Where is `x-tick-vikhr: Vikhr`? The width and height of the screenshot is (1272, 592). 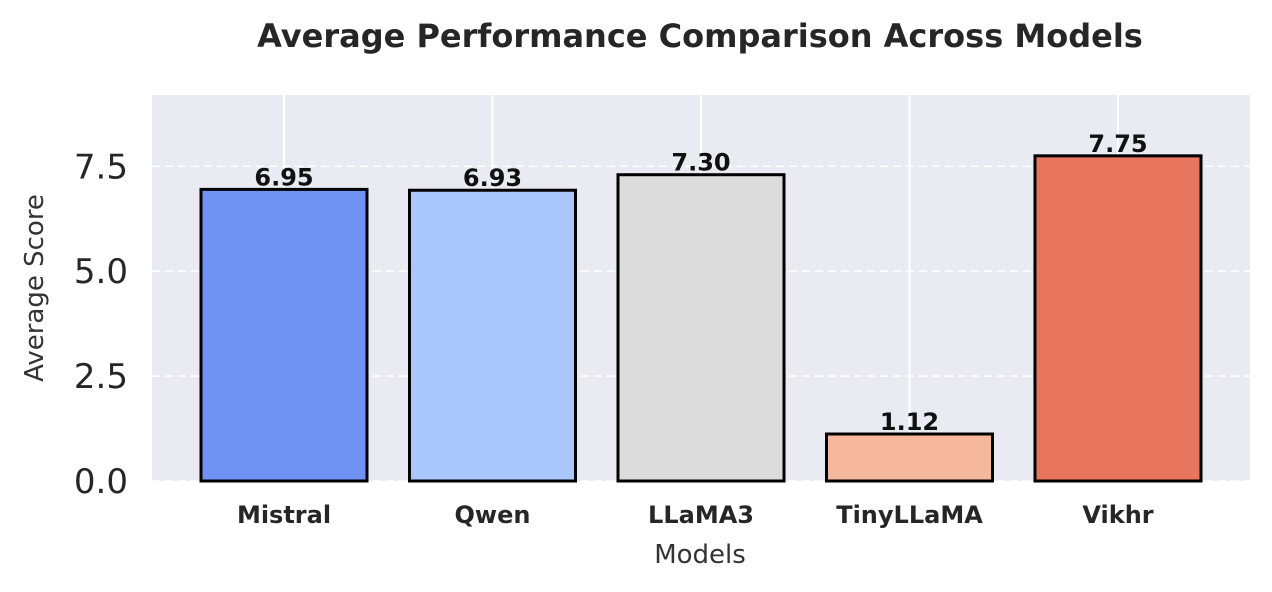 x-tick-vikhr: Vikhr is located at coordinates (1117, 515).